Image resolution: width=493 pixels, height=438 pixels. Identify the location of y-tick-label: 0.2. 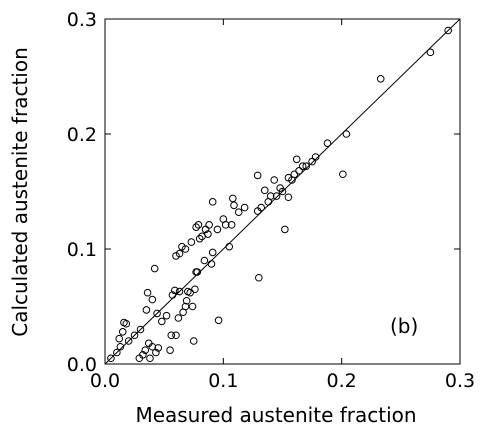
(82, 135).